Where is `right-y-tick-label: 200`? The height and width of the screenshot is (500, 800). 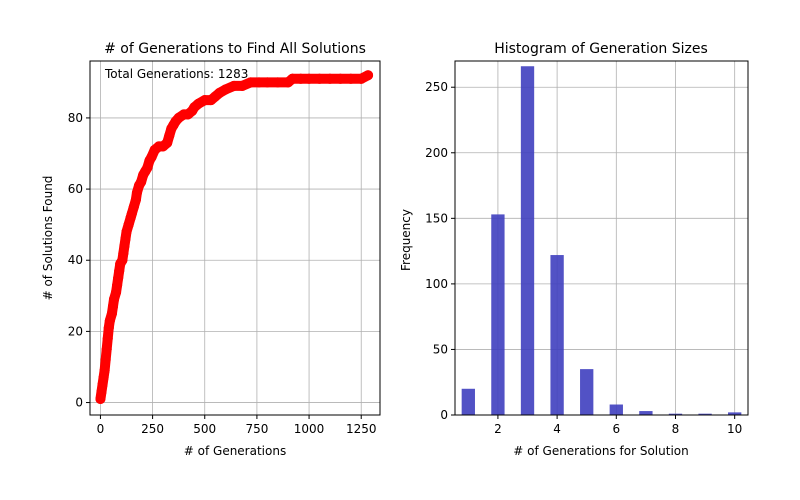
right-y-tick-label: 200 is located at coordinates (436, 153).